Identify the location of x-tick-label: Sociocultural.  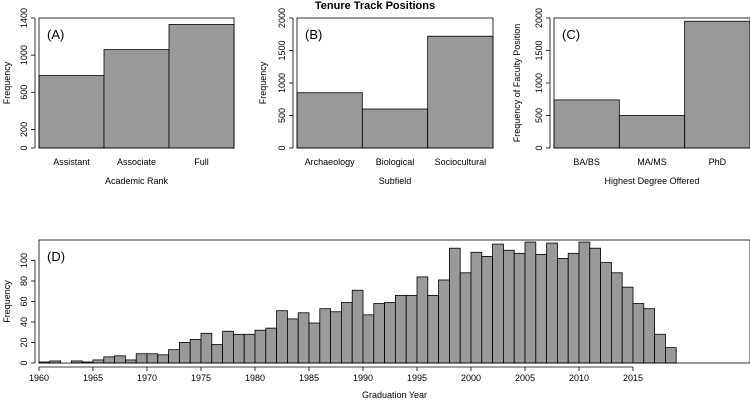
(461, 162).